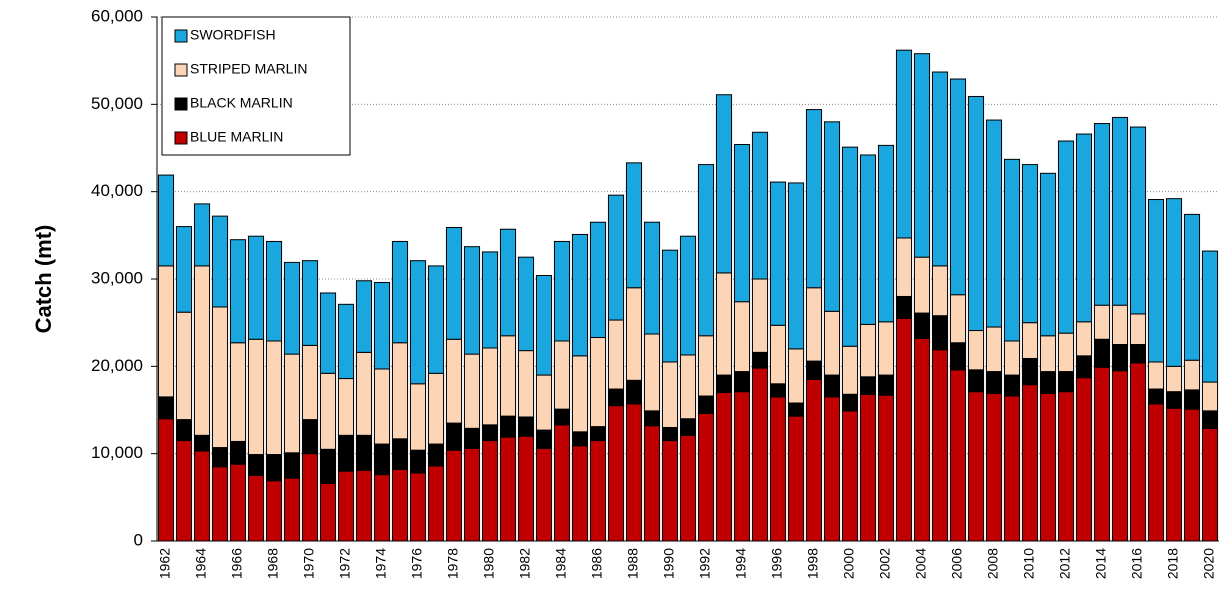  What do you see at coordinates (165, 563) in the screenshot?
I see `x-tick-label: 1962` at bounding box center [165, 563].